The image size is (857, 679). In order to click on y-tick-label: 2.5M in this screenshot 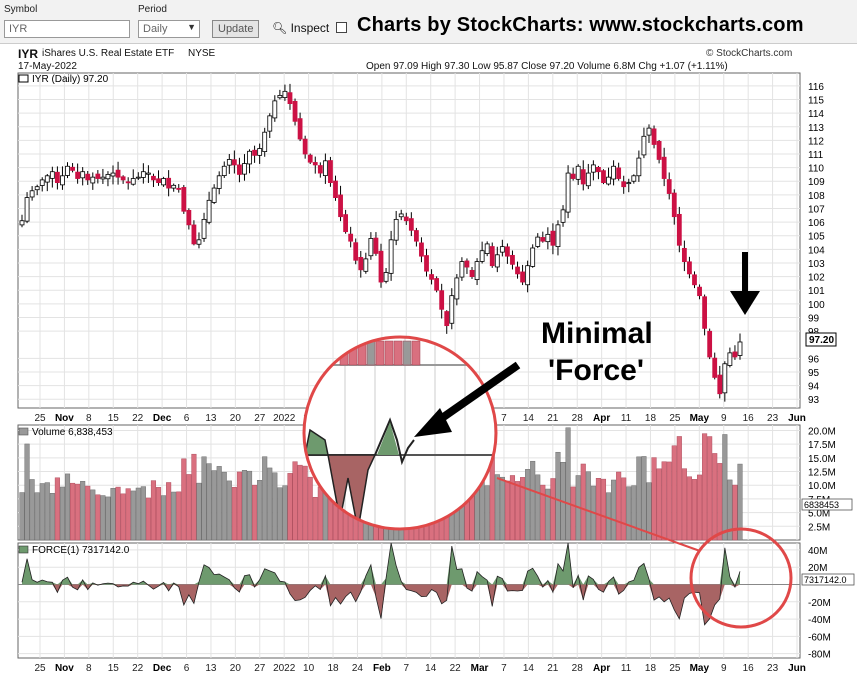, I will do `click(819, 527)`.